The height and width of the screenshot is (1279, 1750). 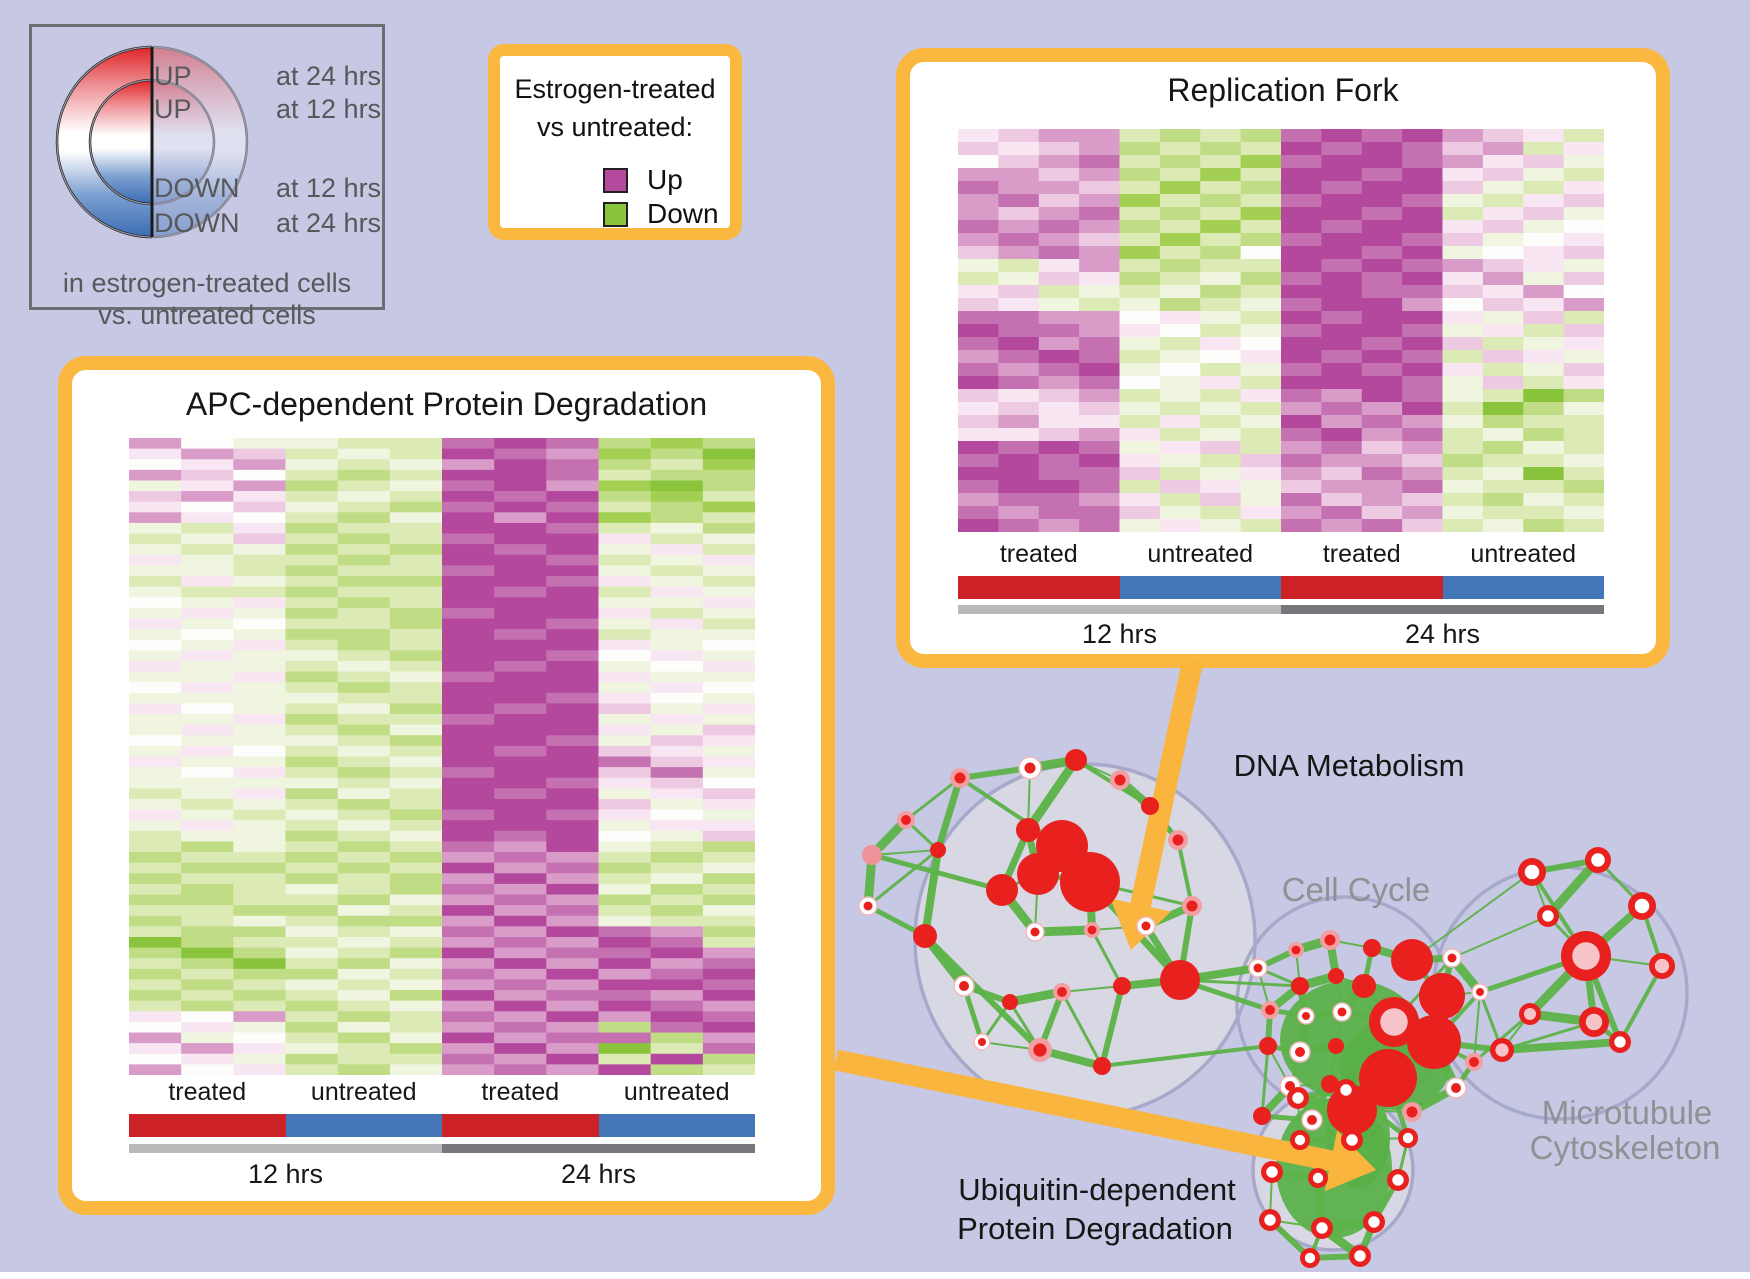 I want to click on edge-density-blob, so click(x=1352, y=1040).